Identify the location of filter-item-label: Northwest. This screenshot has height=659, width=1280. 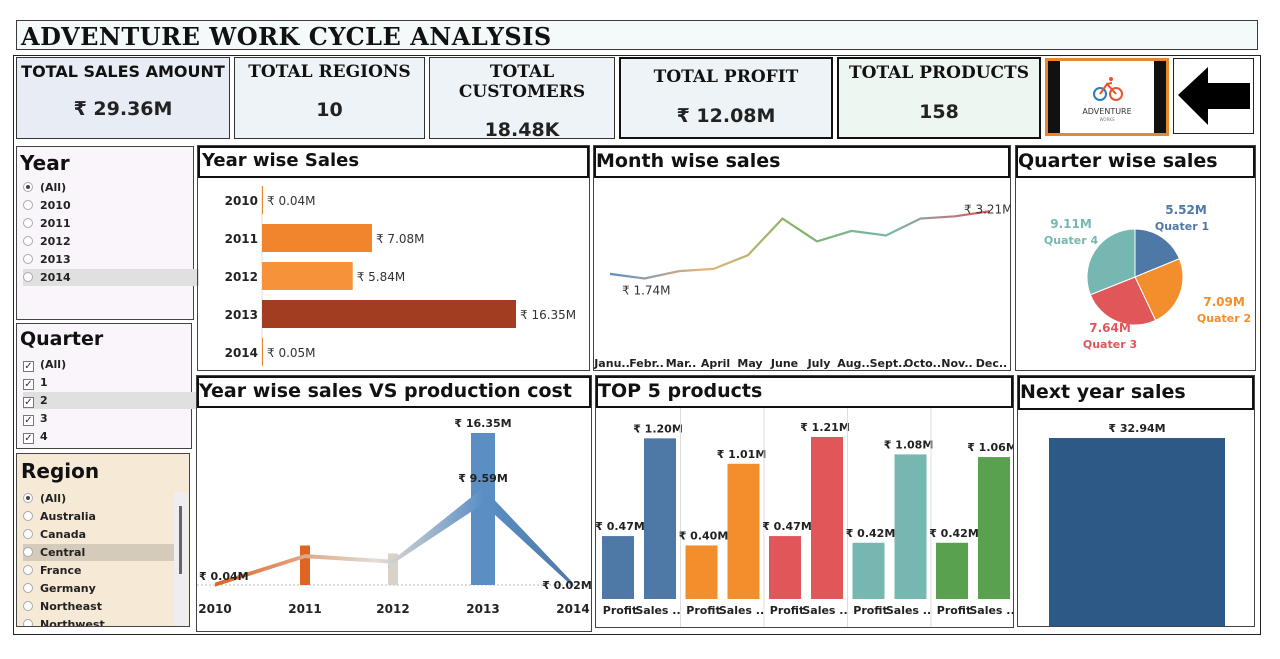
(72, 622).